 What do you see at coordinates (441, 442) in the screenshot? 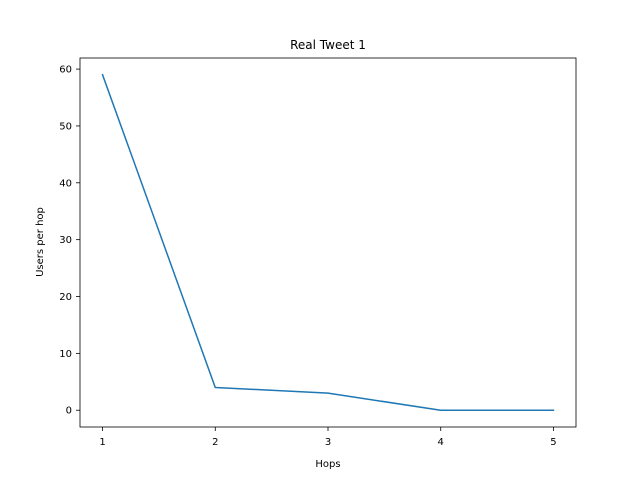
I see `x-tick-label: 4` at bounding box center [441, 442].